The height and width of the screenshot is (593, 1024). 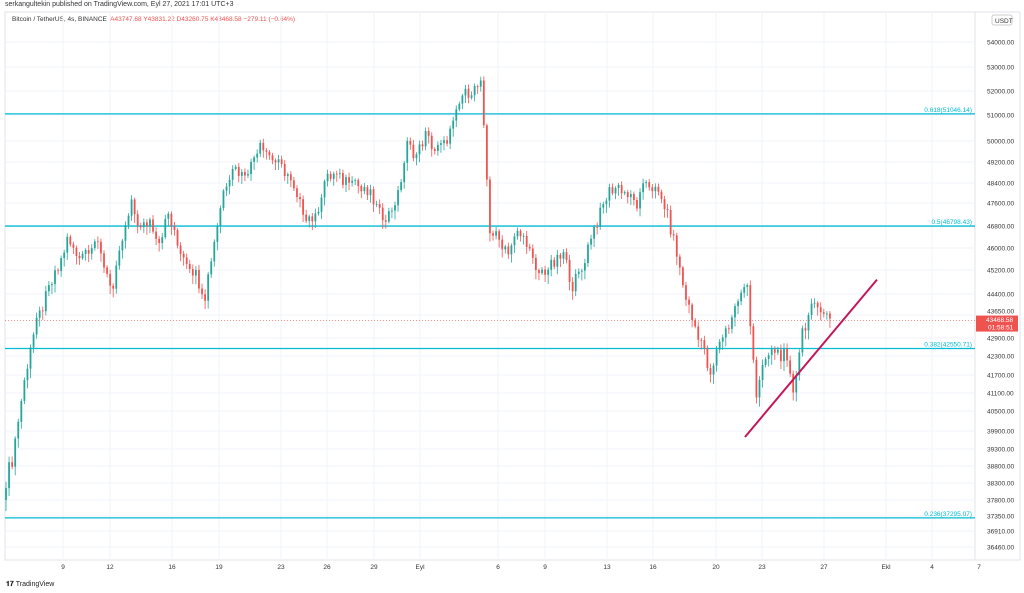 I want to click on brand-name: TradingView, so click(x=35, y=584).